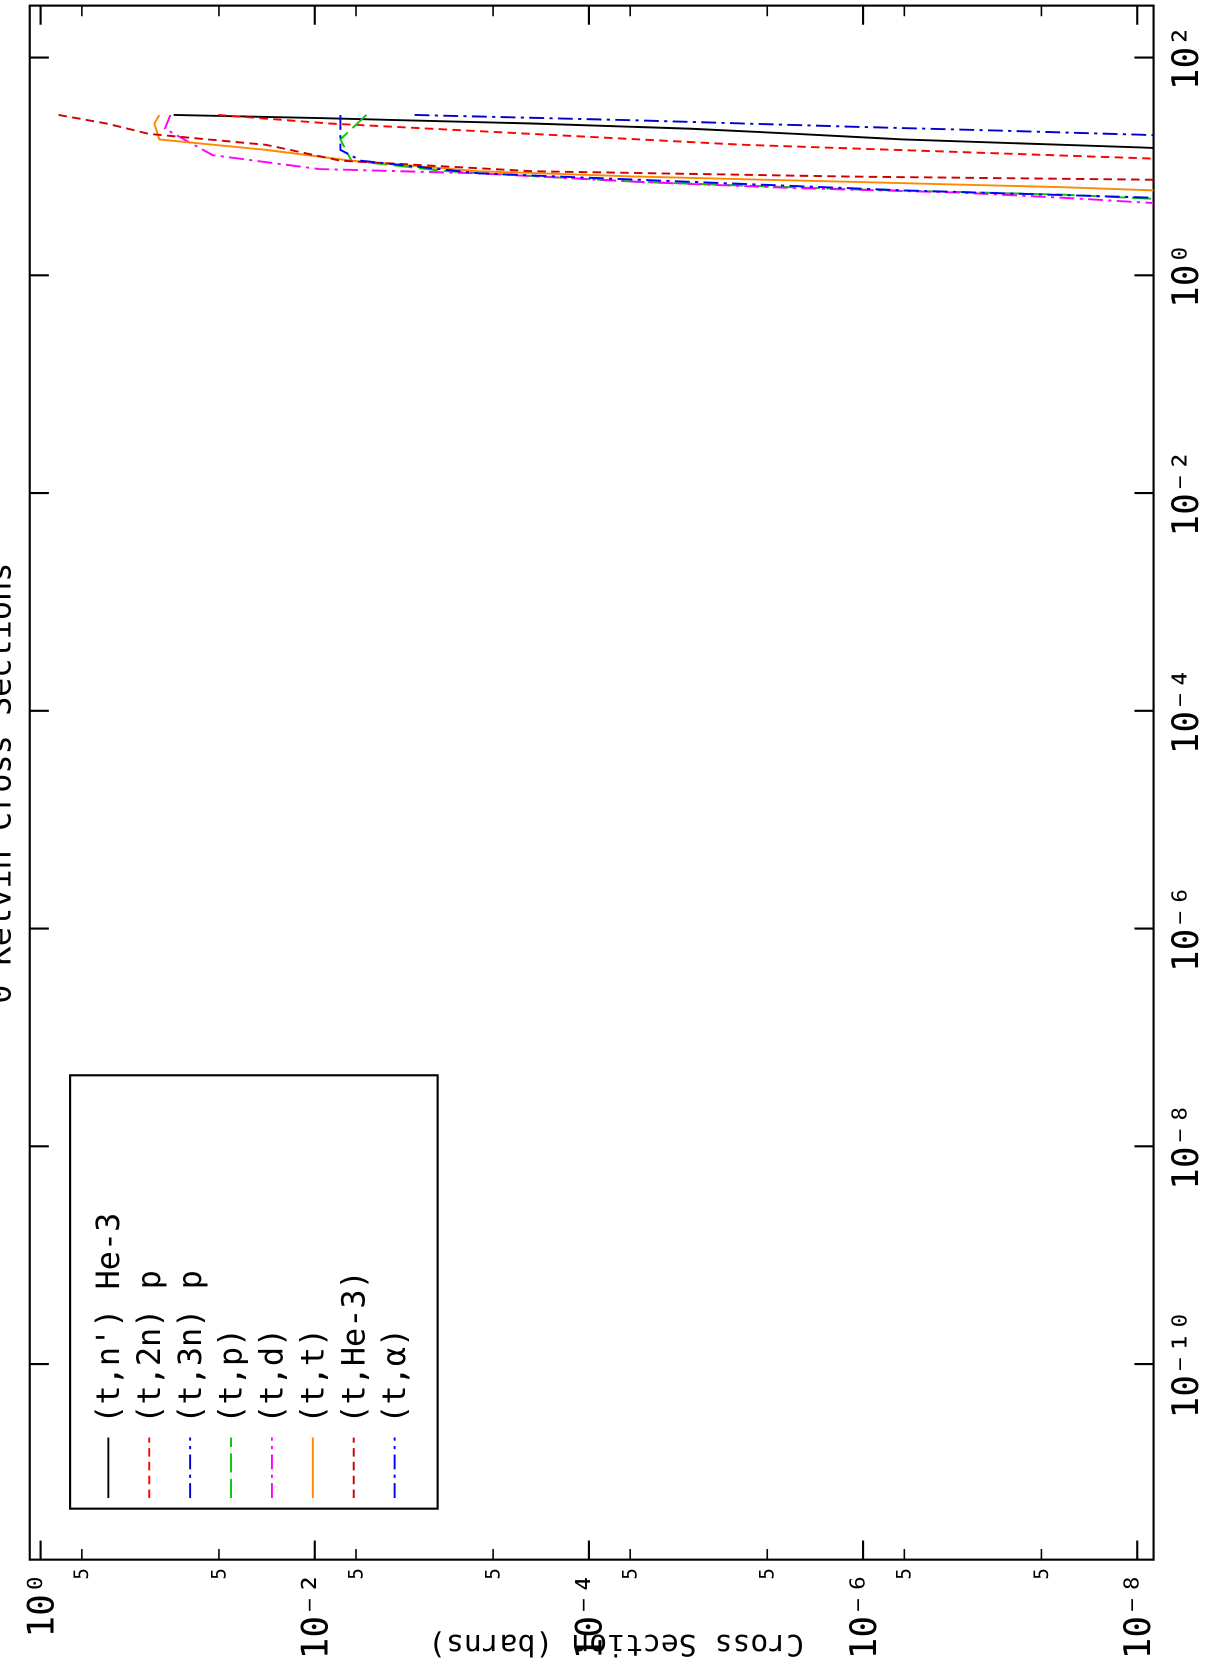  I want to click on x-tick-label: 10⁻⁴, so click(1185, 710).